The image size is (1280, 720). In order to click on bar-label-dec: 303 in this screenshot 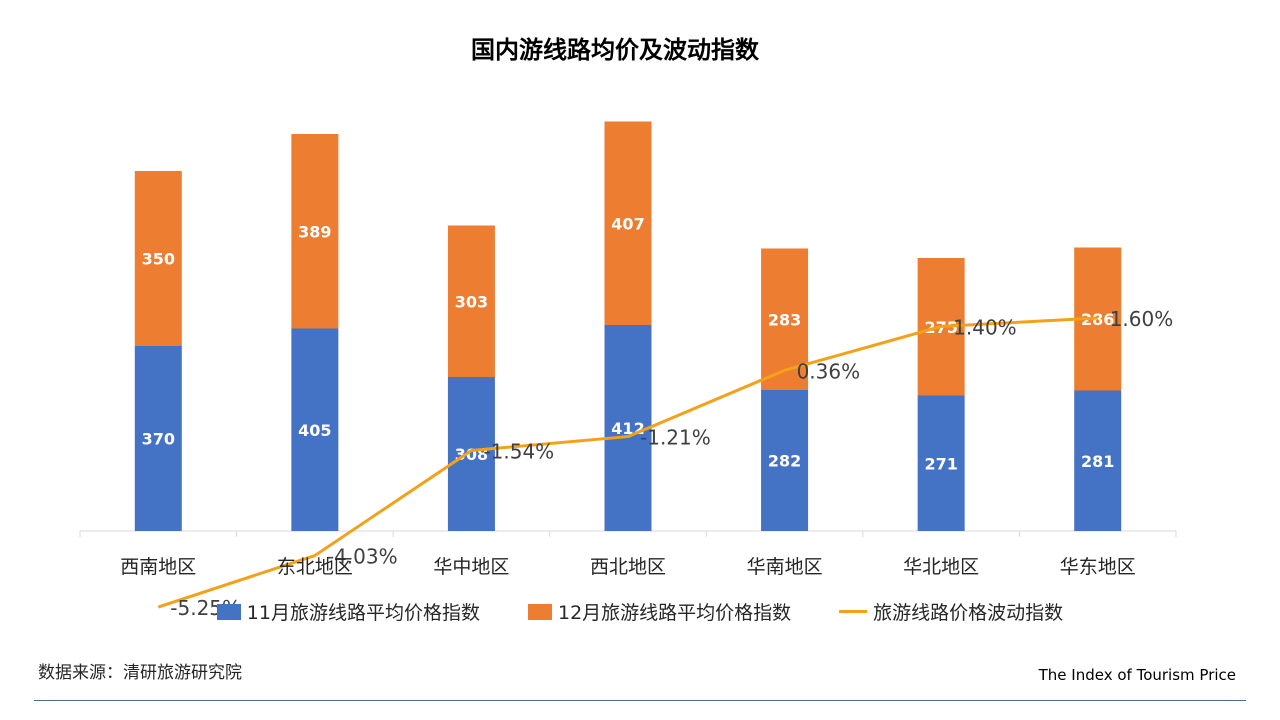, I will do `click(471, 301)`.